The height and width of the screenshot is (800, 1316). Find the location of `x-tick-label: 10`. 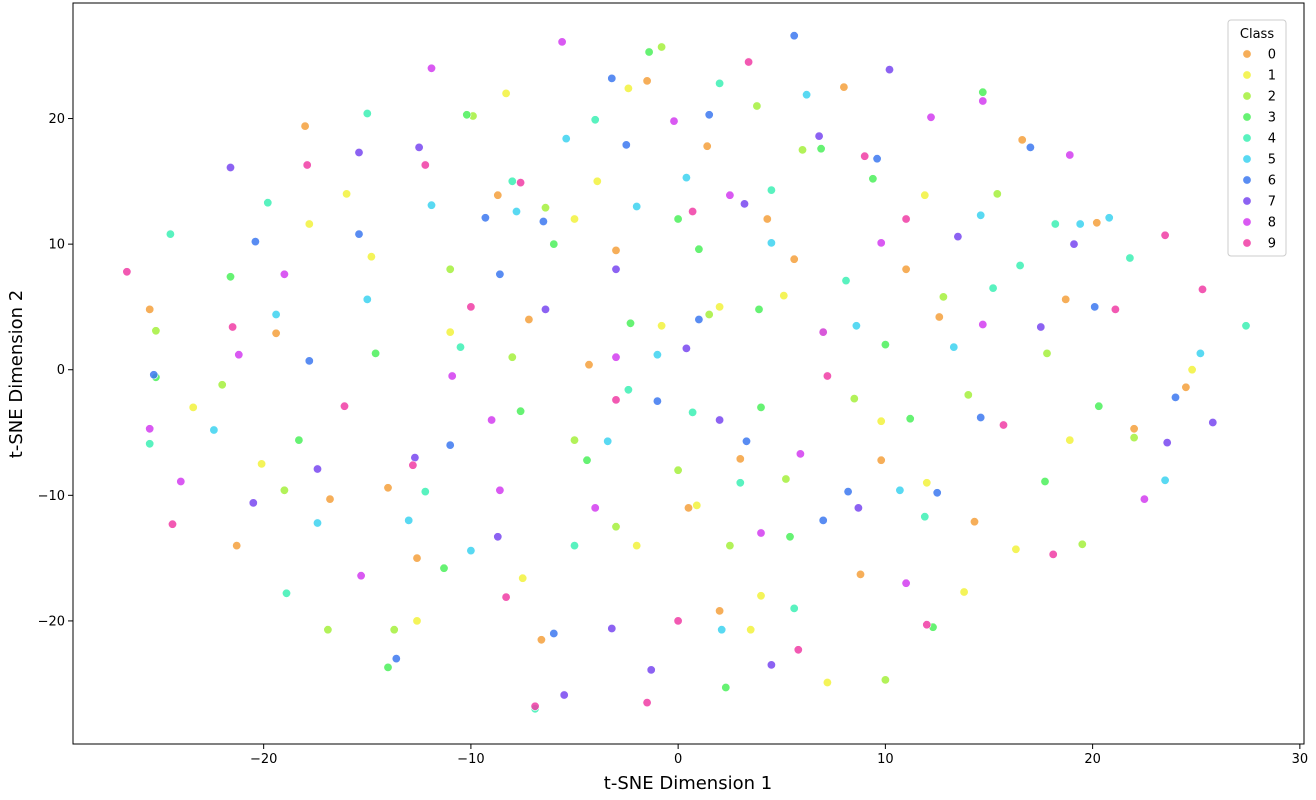

x-tick-label: 10 is located at coordinates (885, 759).